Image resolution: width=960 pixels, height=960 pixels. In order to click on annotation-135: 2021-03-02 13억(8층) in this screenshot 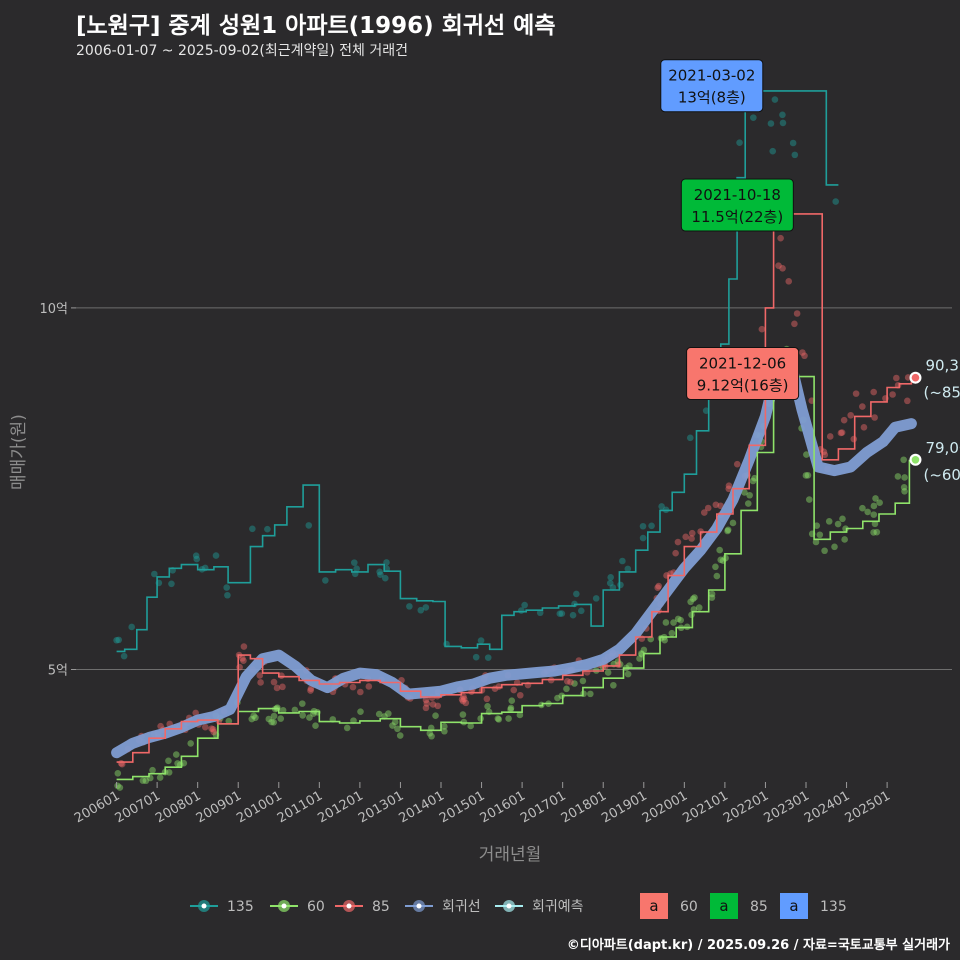, I will do `click(712, 86)`.